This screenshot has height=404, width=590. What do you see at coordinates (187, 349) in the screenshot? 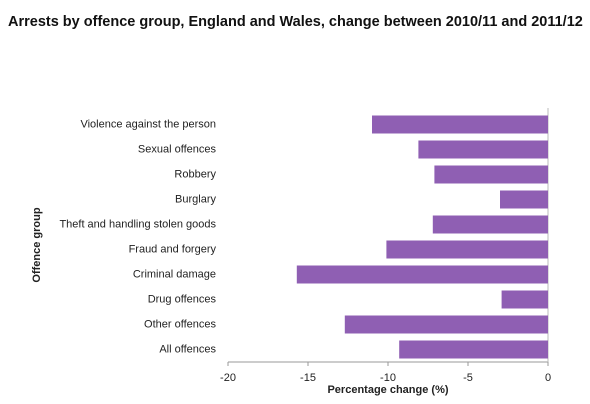
I see `y-tick-label: All offences` at bounding box center [187, 349].